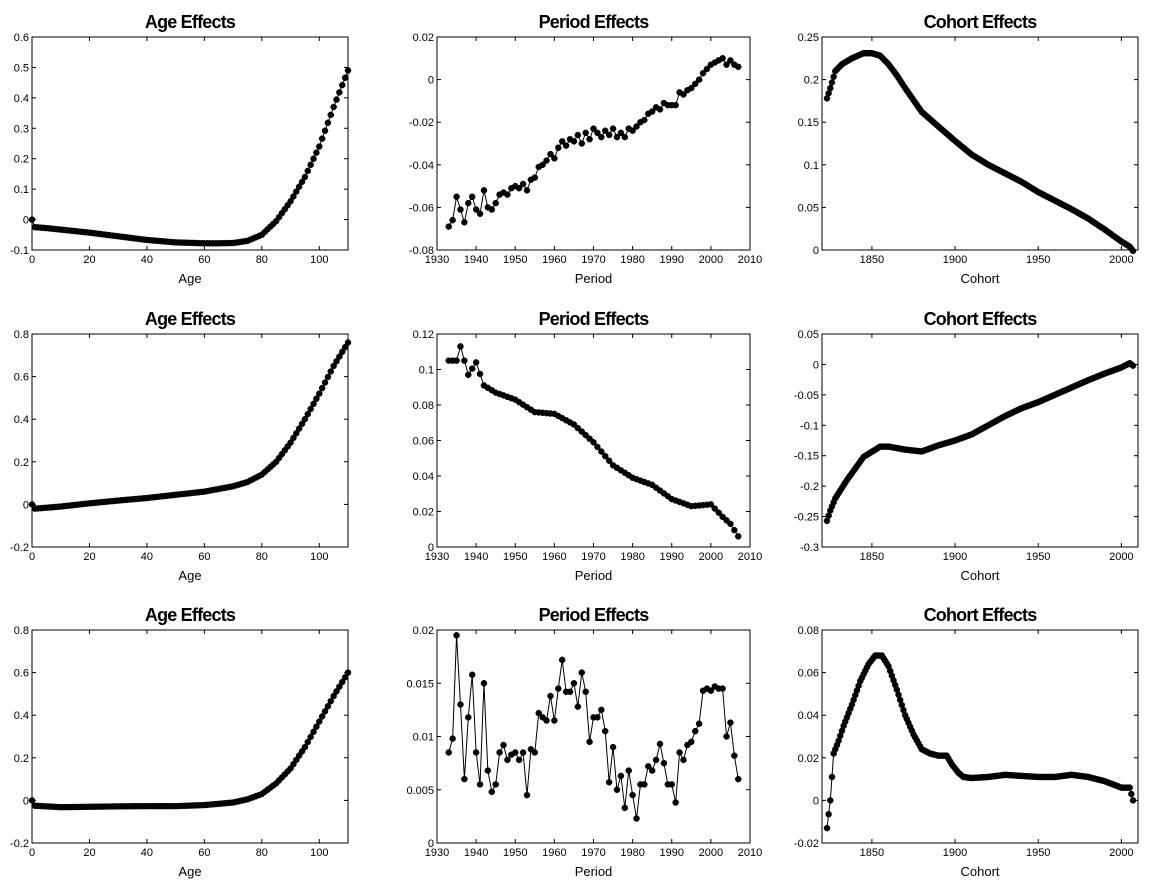 The height and width of the screenshot is (891, 1165). What do you see at coordinates (21, 674) in the screenshot?
I see `y-tick-label: 0.6` at bounding box center [21, 674].